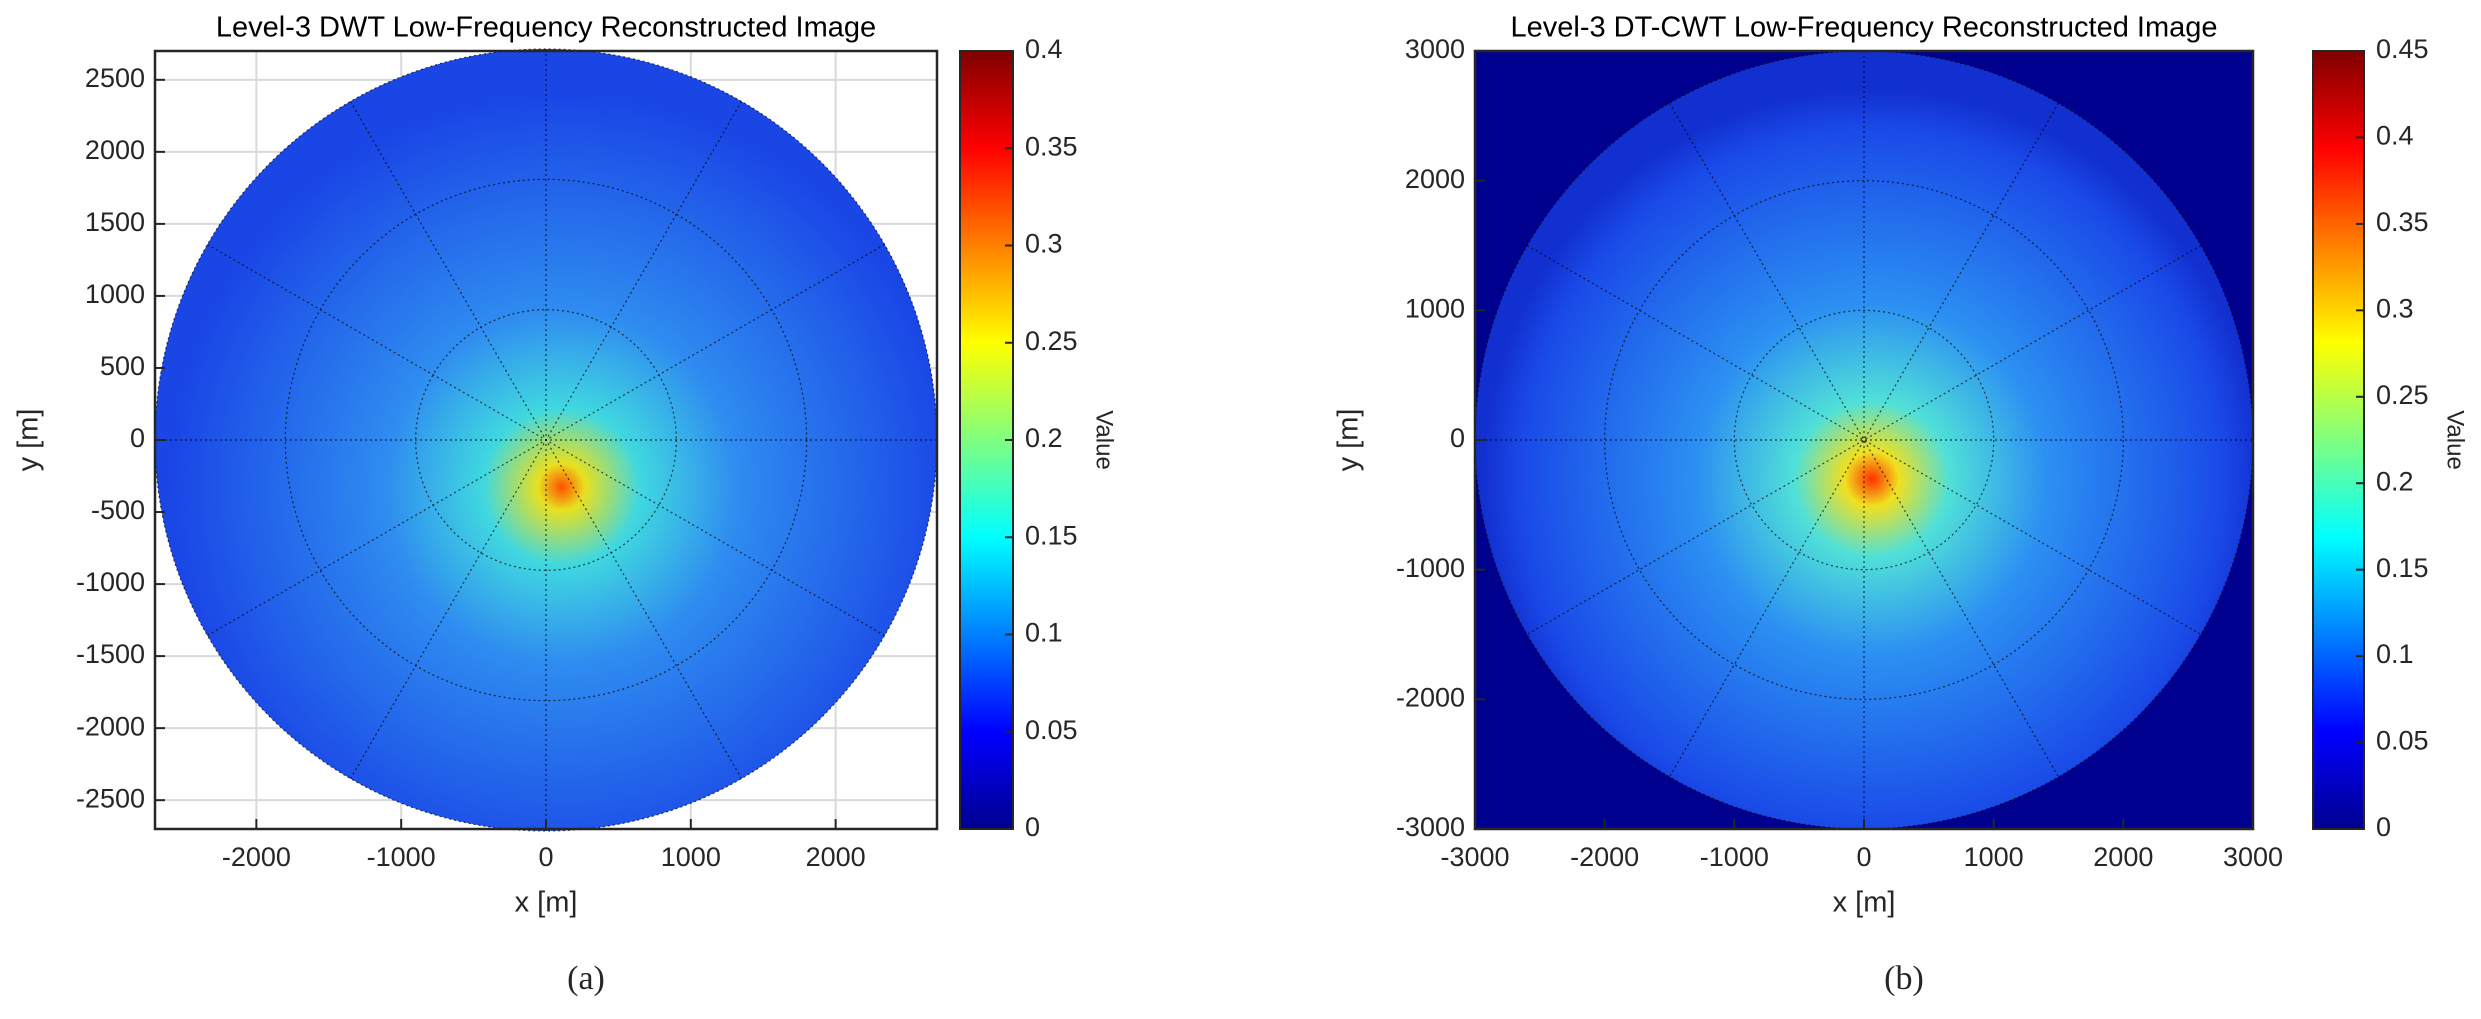  I want to click on y-tick-label: -1500, so click(110, 654).